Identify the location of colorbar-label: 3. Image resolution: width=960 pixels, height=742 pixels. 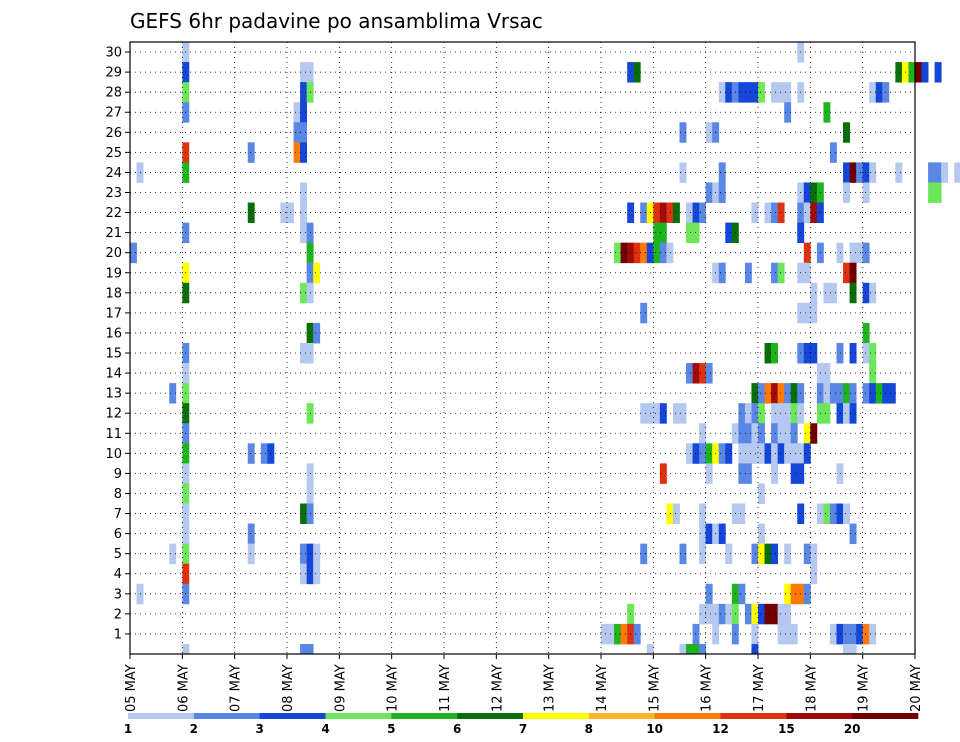
(259, 729).